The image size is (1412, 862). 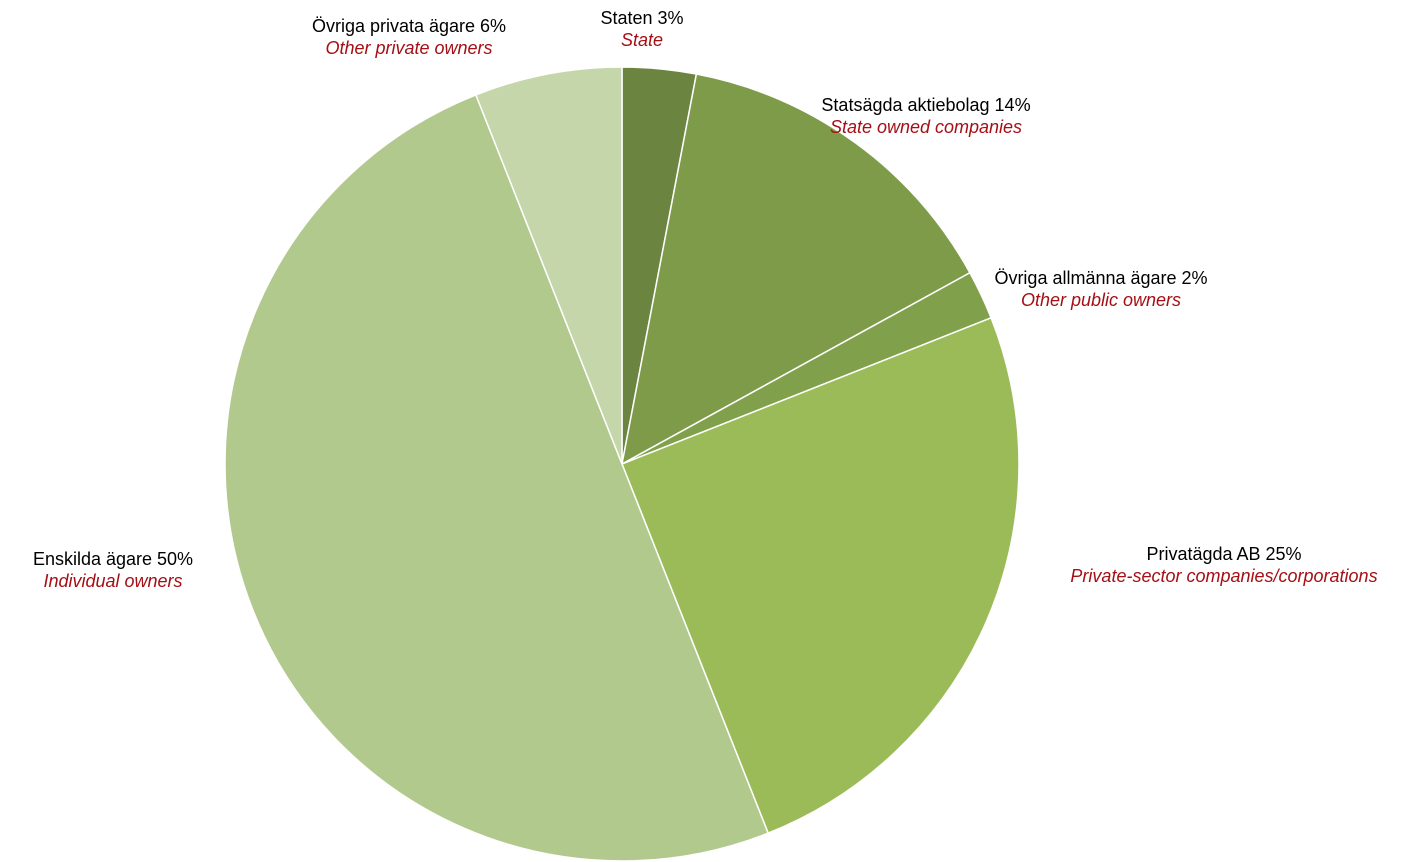 I want to click on label-enskilda-agare-en: Individual owners, so click(x=113, y=581).